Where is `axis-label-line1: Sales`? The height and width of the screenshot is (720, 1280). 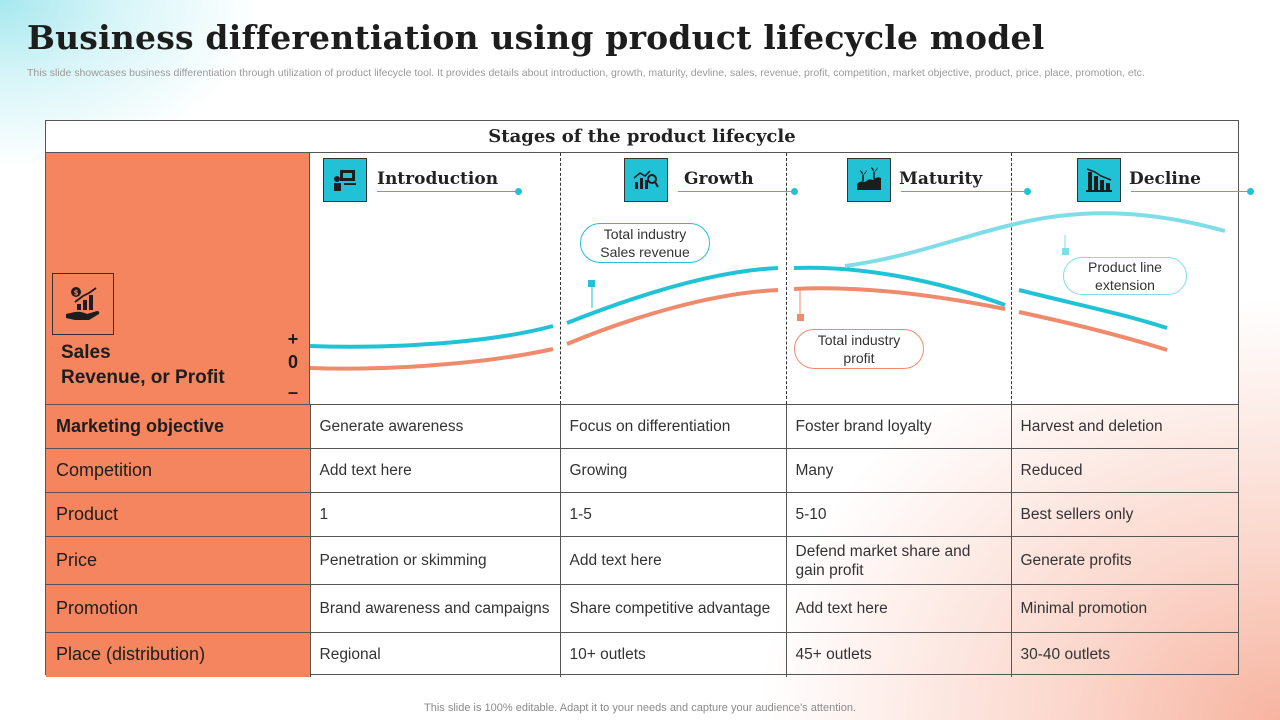
axis-label-line1: Sales is located at coordinates (86, 352).